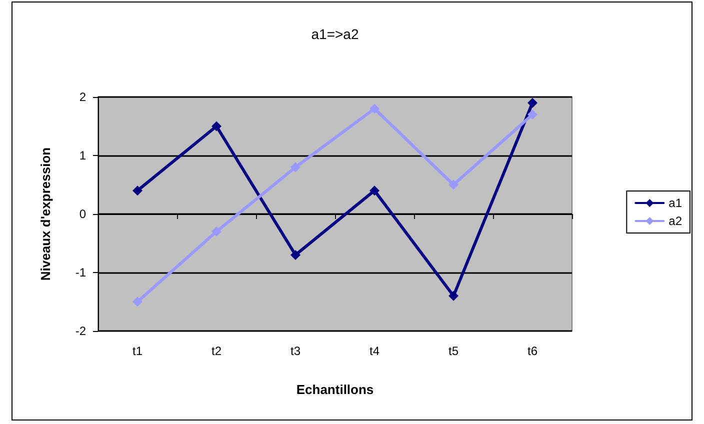  I want to click on x-tick-label: t5, so click(453, 351).